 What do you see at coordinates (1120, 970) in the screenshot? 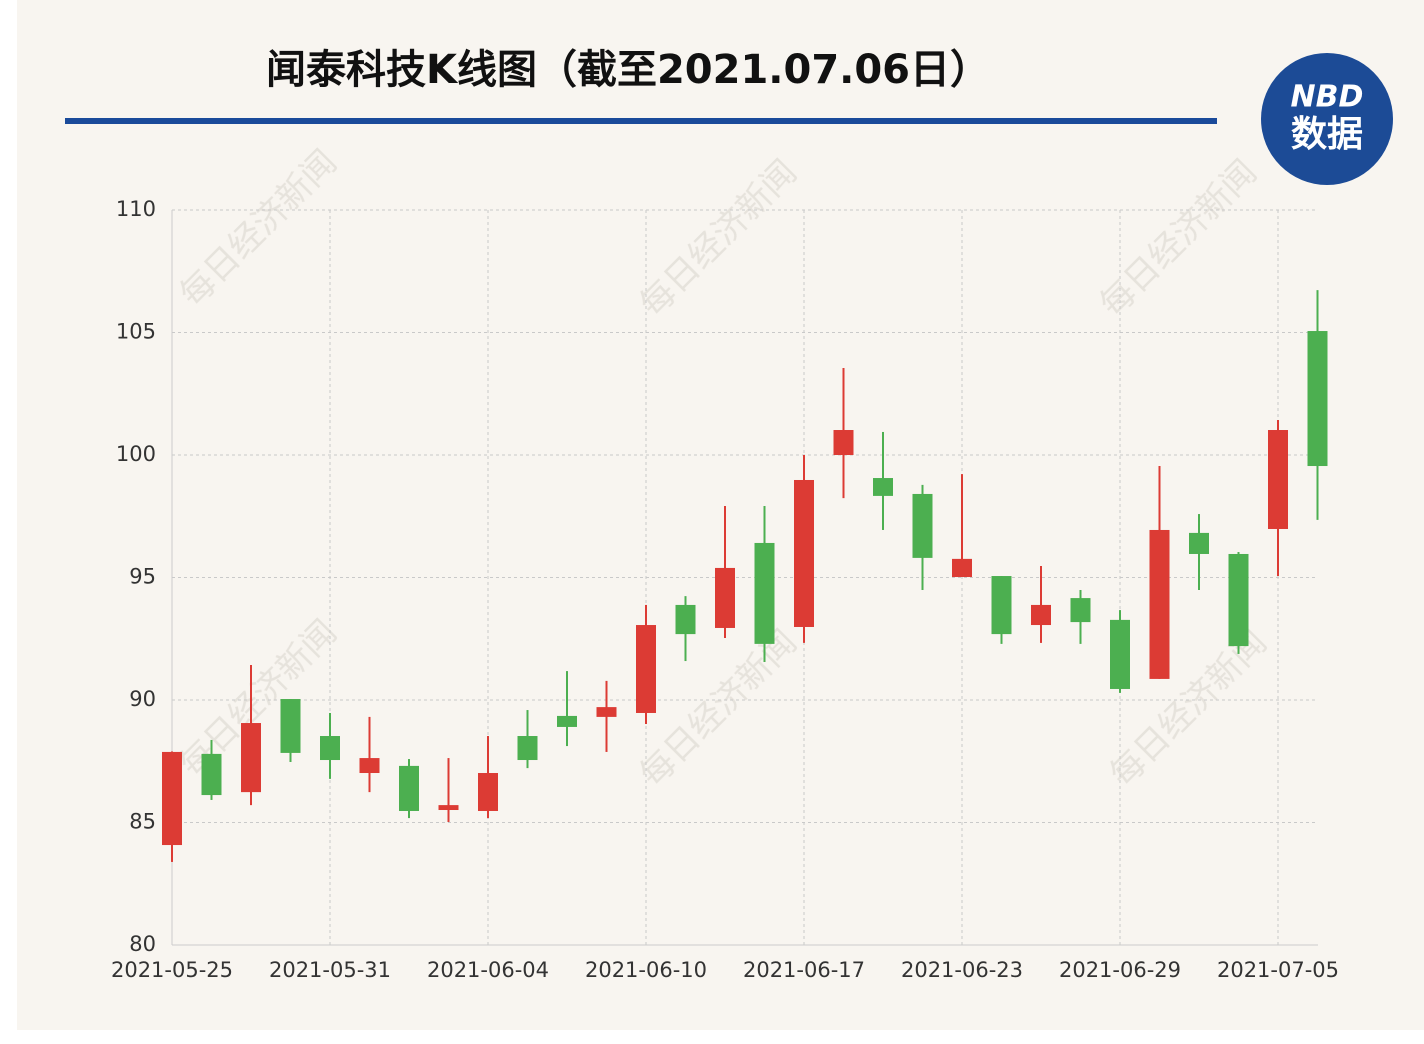
I see `x-tick-label: 2021-06-29` at bounding box center [1120, 970].